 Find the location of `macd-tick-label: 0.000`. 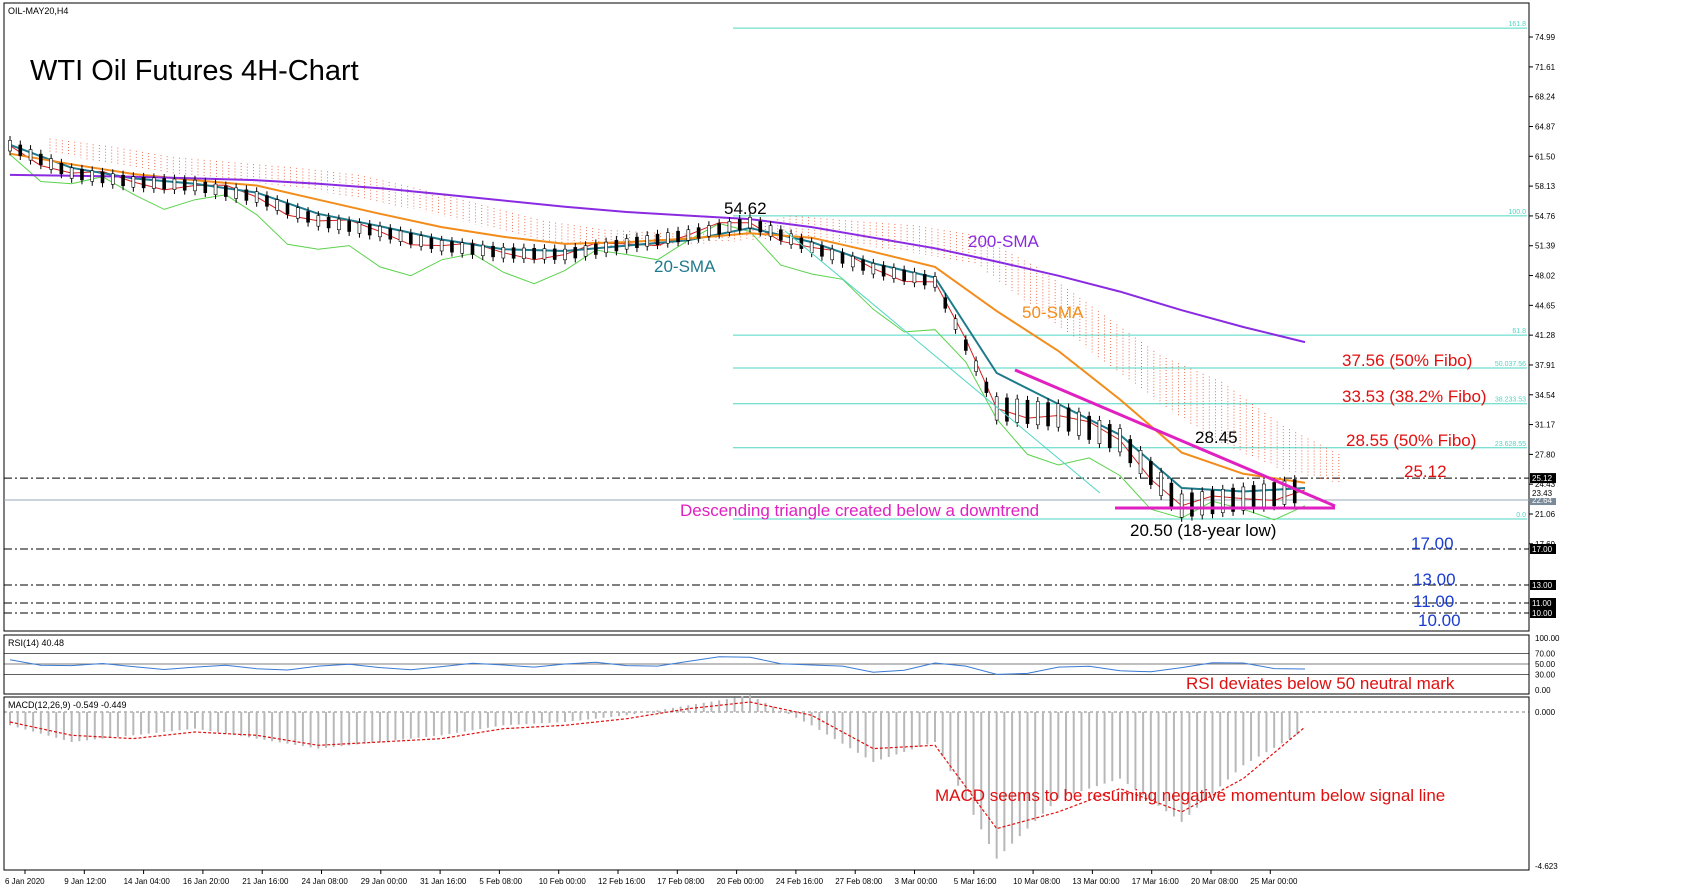

macd-tick-label: 0.000 is located at coordinates (1545, 712).